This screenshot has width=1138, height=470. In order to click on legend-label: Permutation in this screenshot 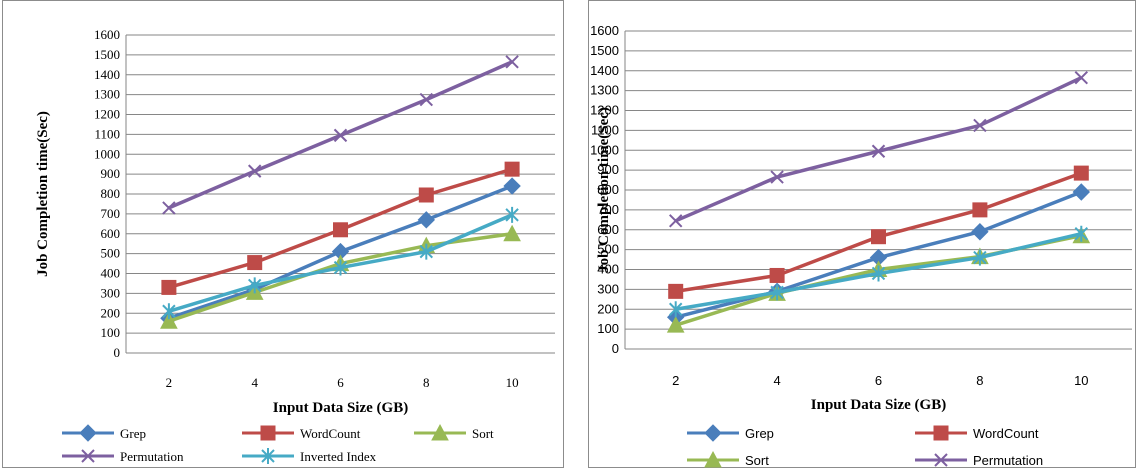, I will do `click(1008, 460)`.